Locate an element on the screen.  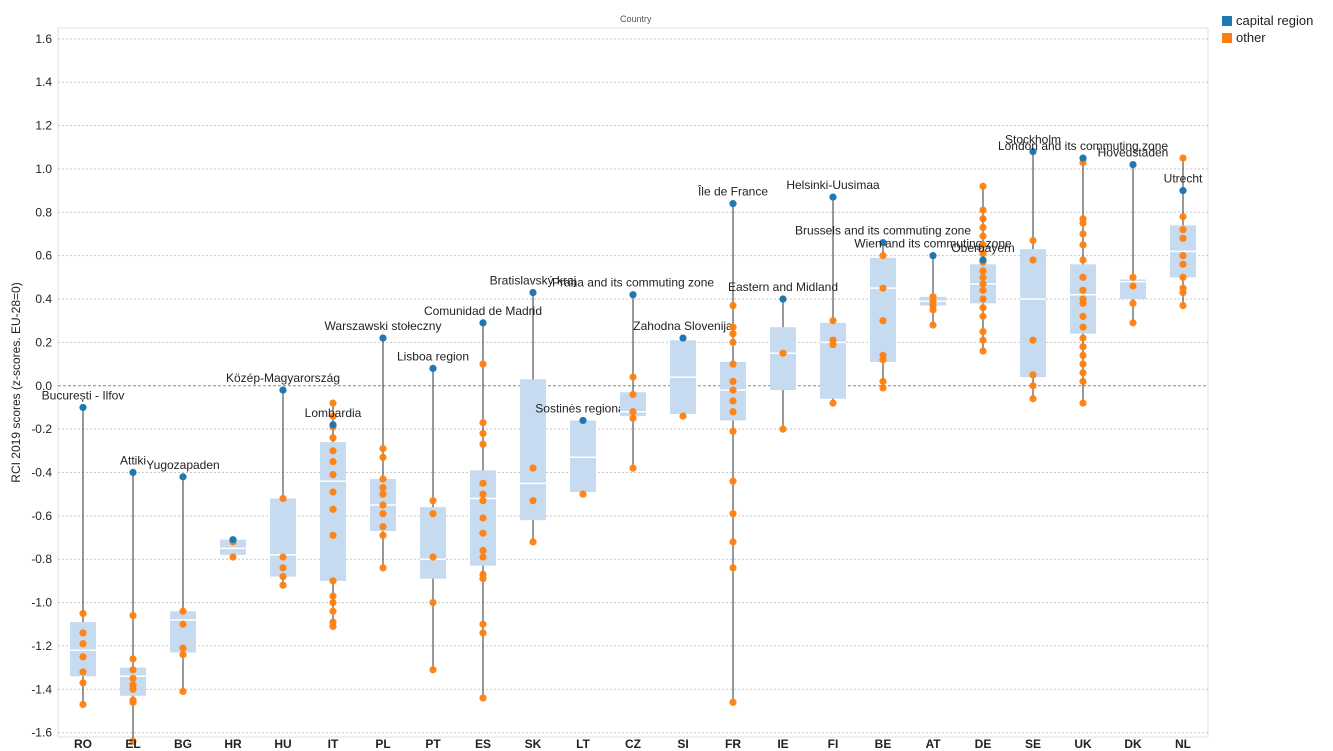
country-group-uk: London and its commuting zone UK is located at coordinates (1083, 445).